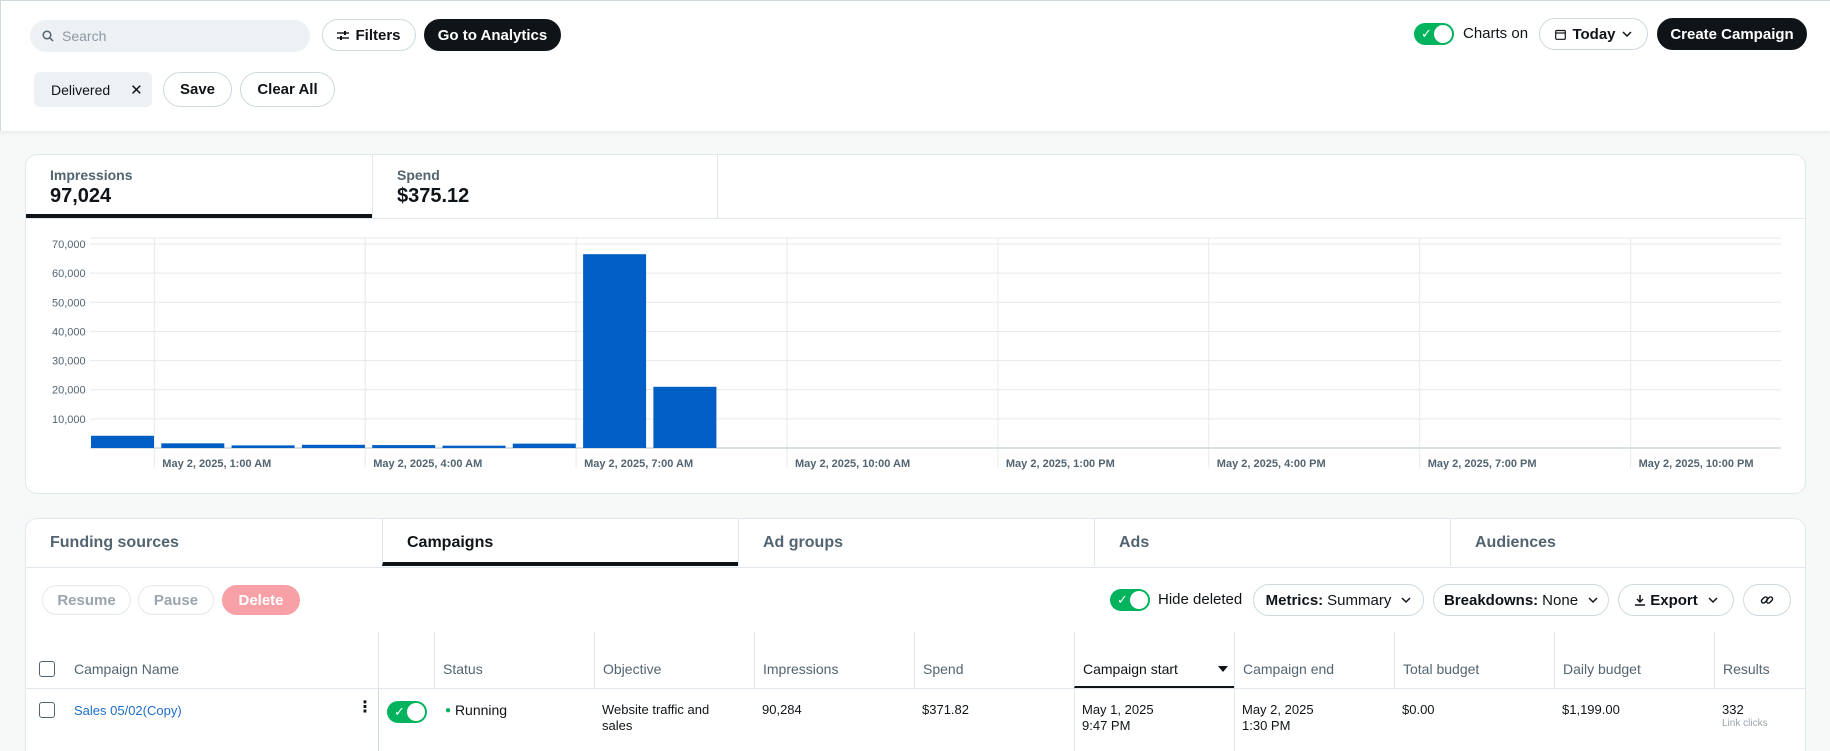  Describe the element at coordinates (365, 707) in the screenshot. I see `more-options-icon: ⋮` at that location.